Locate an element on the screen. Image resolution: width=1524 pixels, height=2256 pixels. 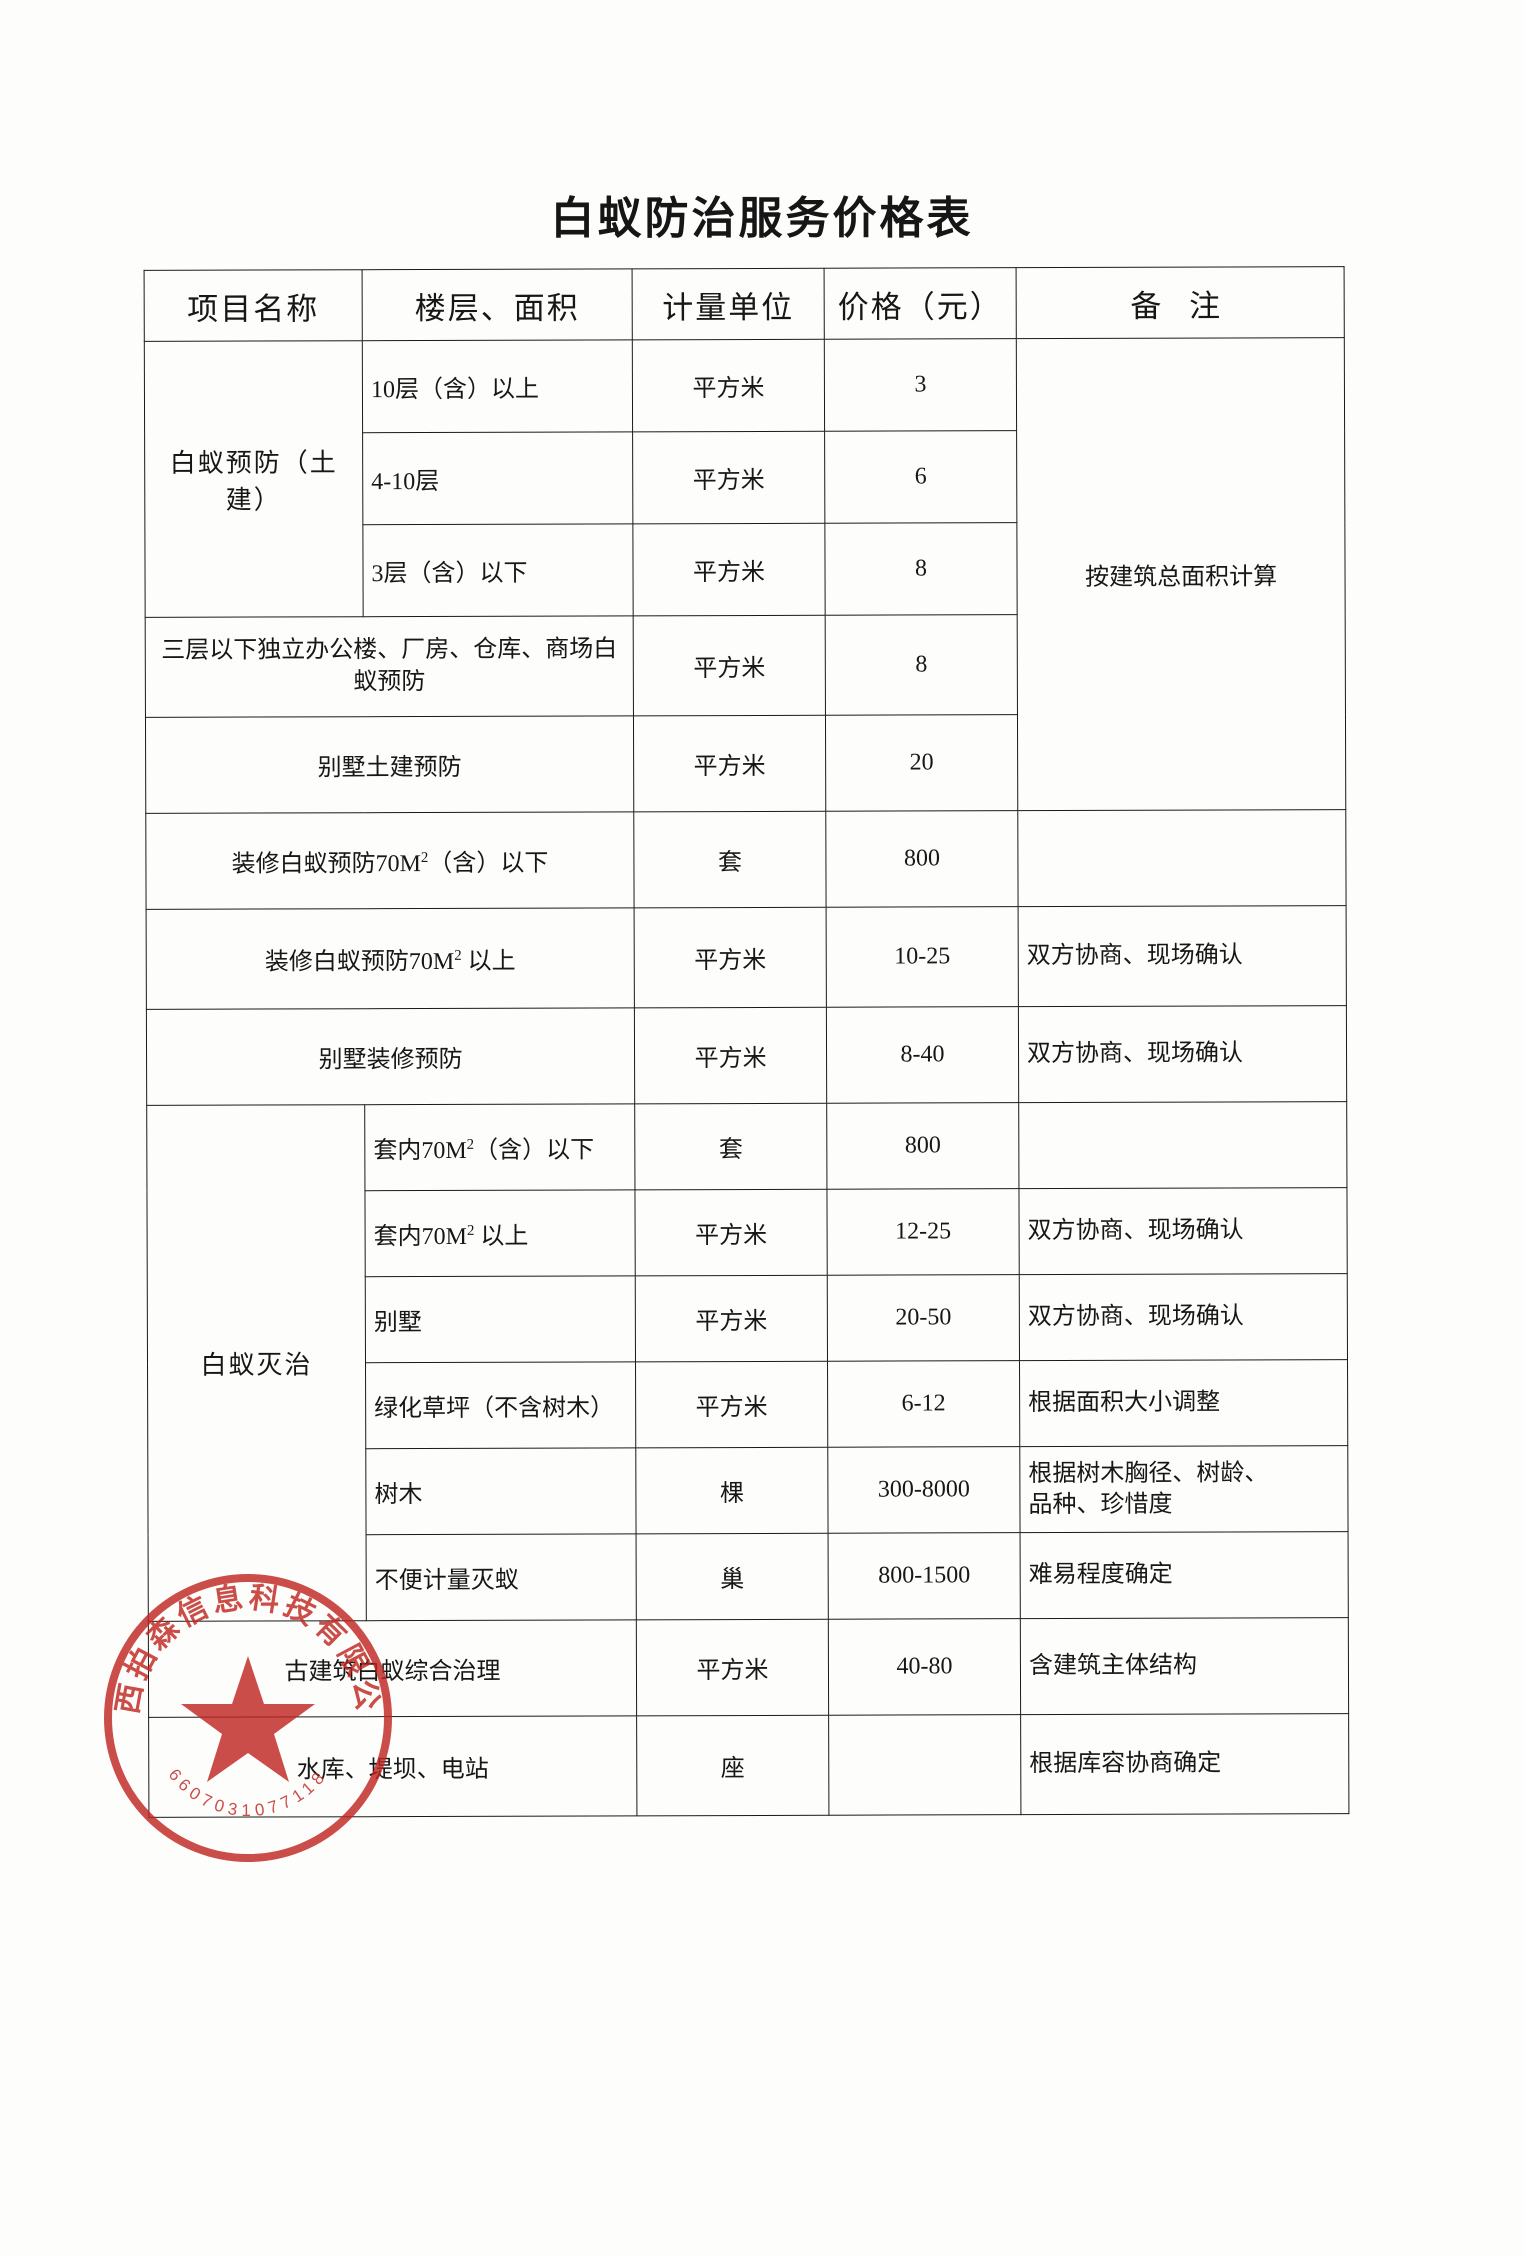
table-row: 水库、堤坝、电站 座 根据库容协商确定 is located at coordinates (748, 1765).